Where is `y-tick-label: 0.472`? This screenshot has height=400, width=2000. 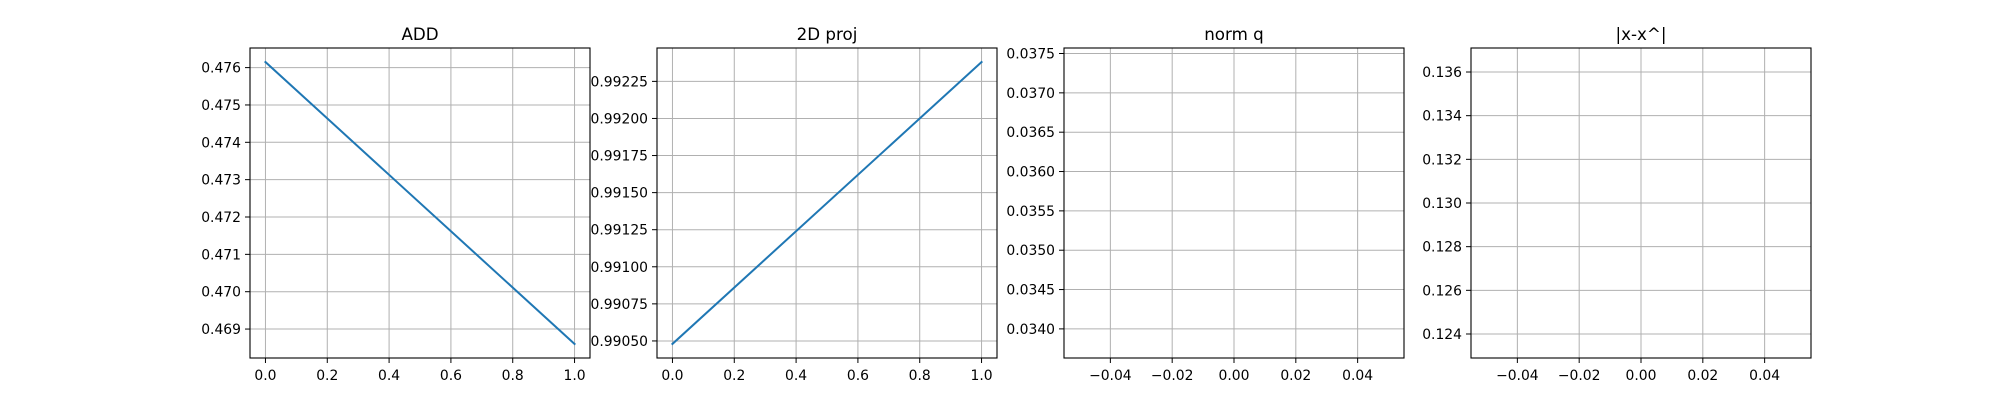
y-tick-label: 0.472 is located at coordinates (221, 218).